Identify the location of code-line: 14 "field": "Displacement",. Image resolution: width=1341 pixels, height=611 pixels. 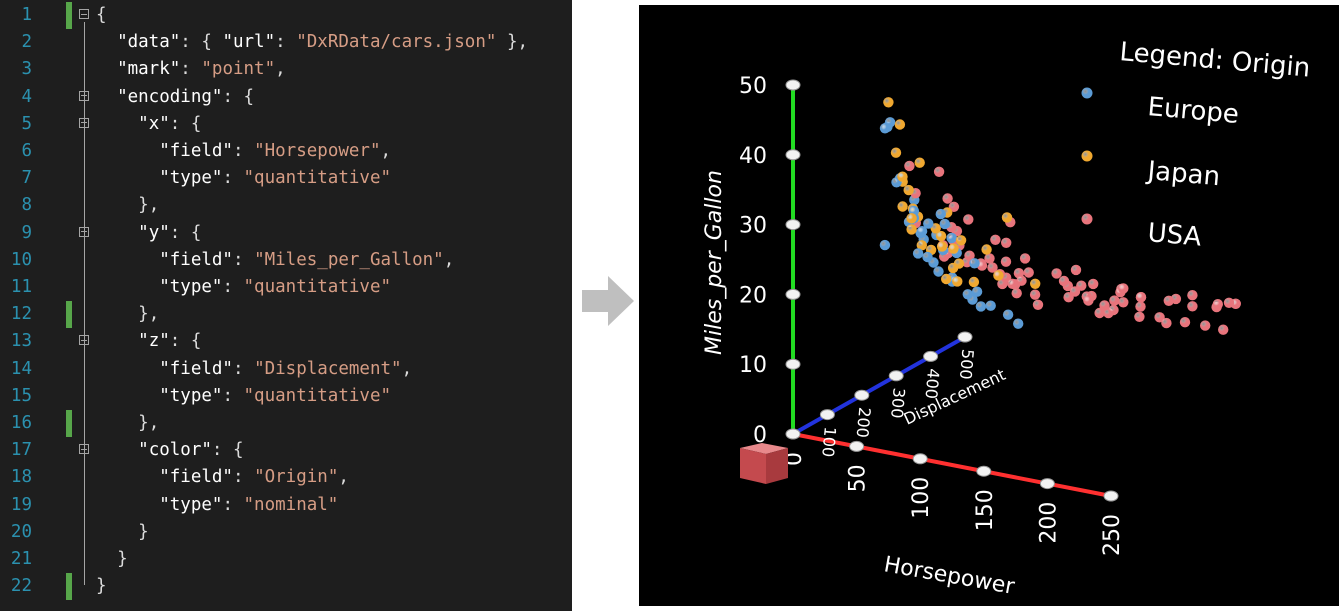
(286, 369).